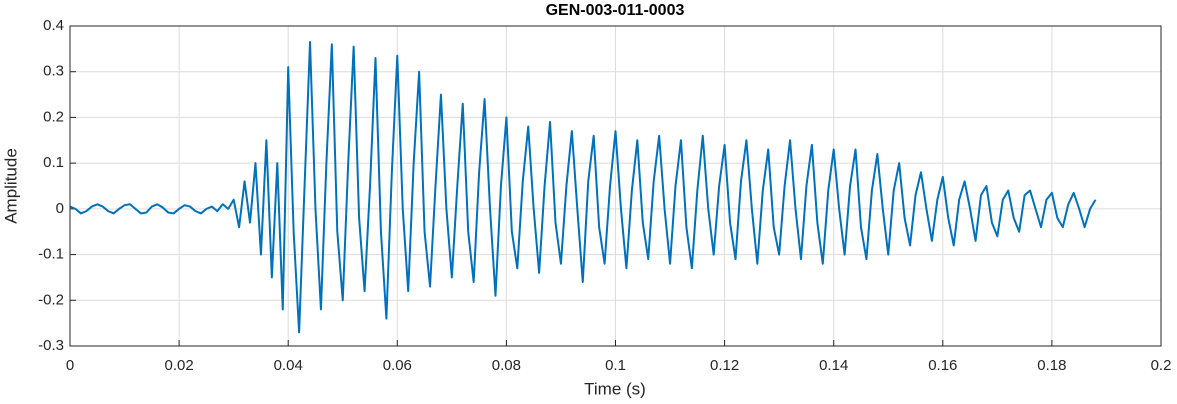 The image size is (1177, 404). What do you see at coordinates (506, 365) in the screenshot?
I see `x-tick-label: 0.08` at bounding box center [506, 365].